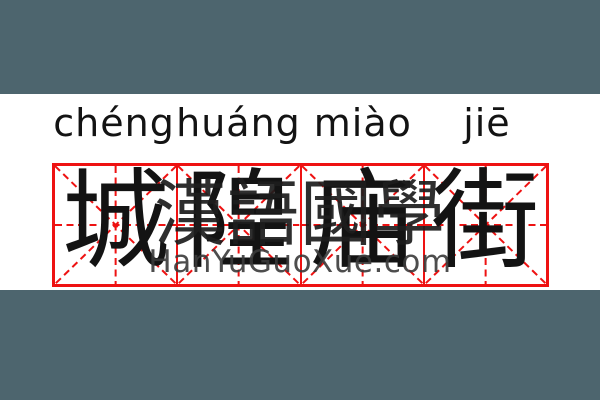 The height and width of the screenshot is (400, 600). I want to click on hanzi-character: 城, so click(115, 222).